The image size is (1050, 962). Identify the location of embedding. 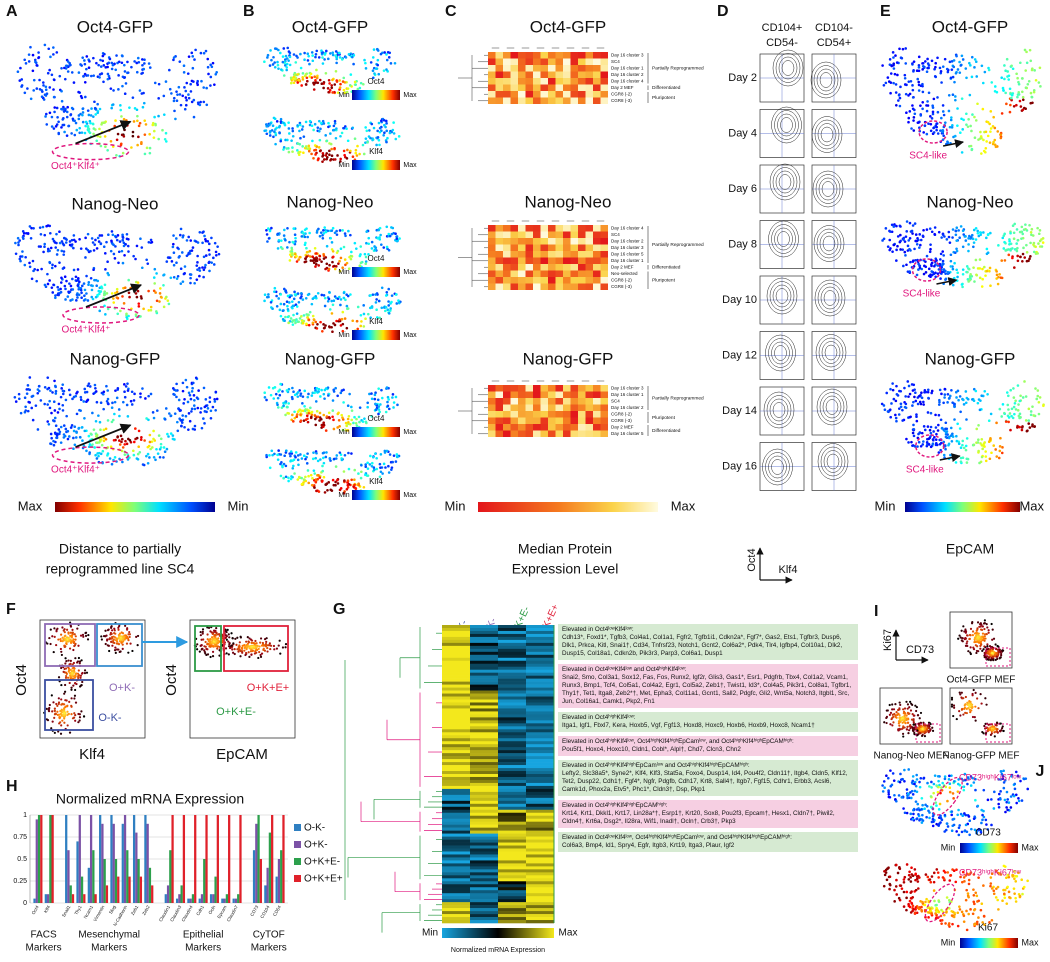
(333, 249).